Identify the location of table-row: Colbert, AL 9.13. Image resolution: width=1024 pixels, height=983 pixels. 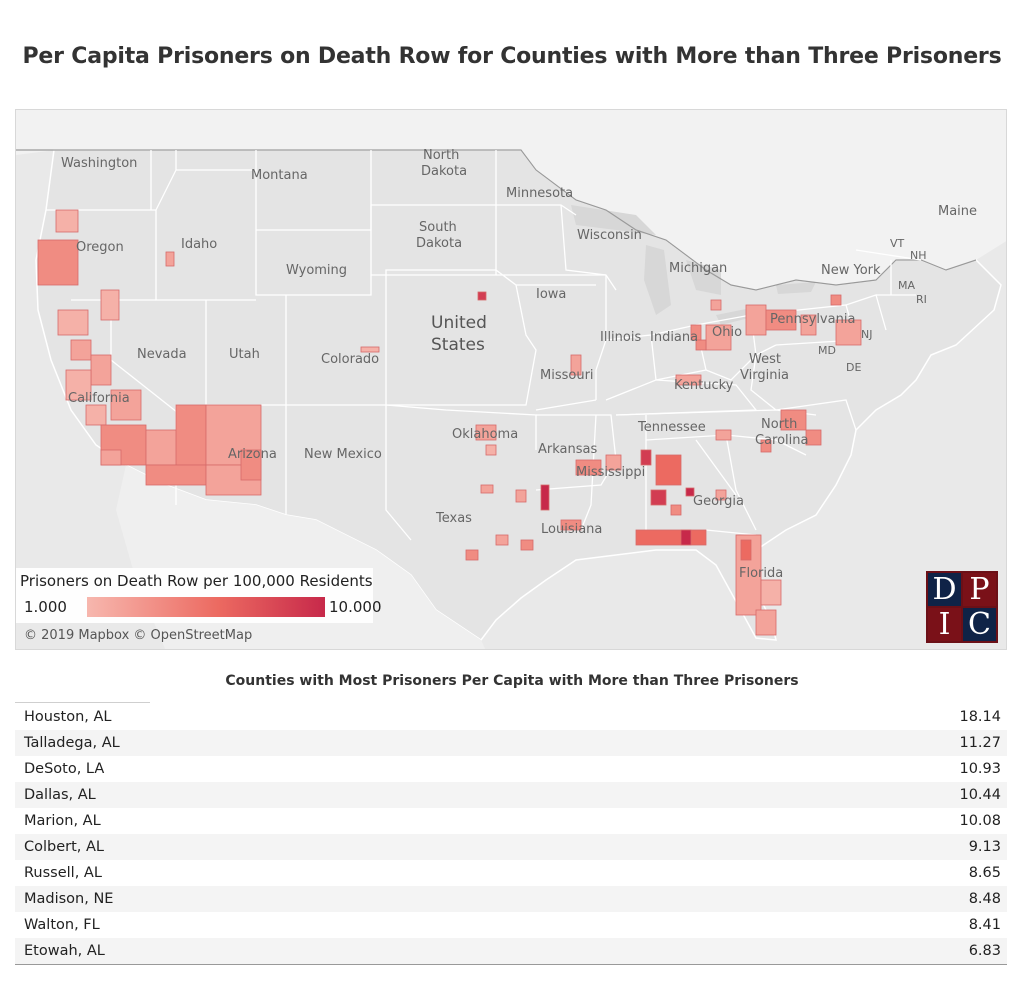
(511, 847).